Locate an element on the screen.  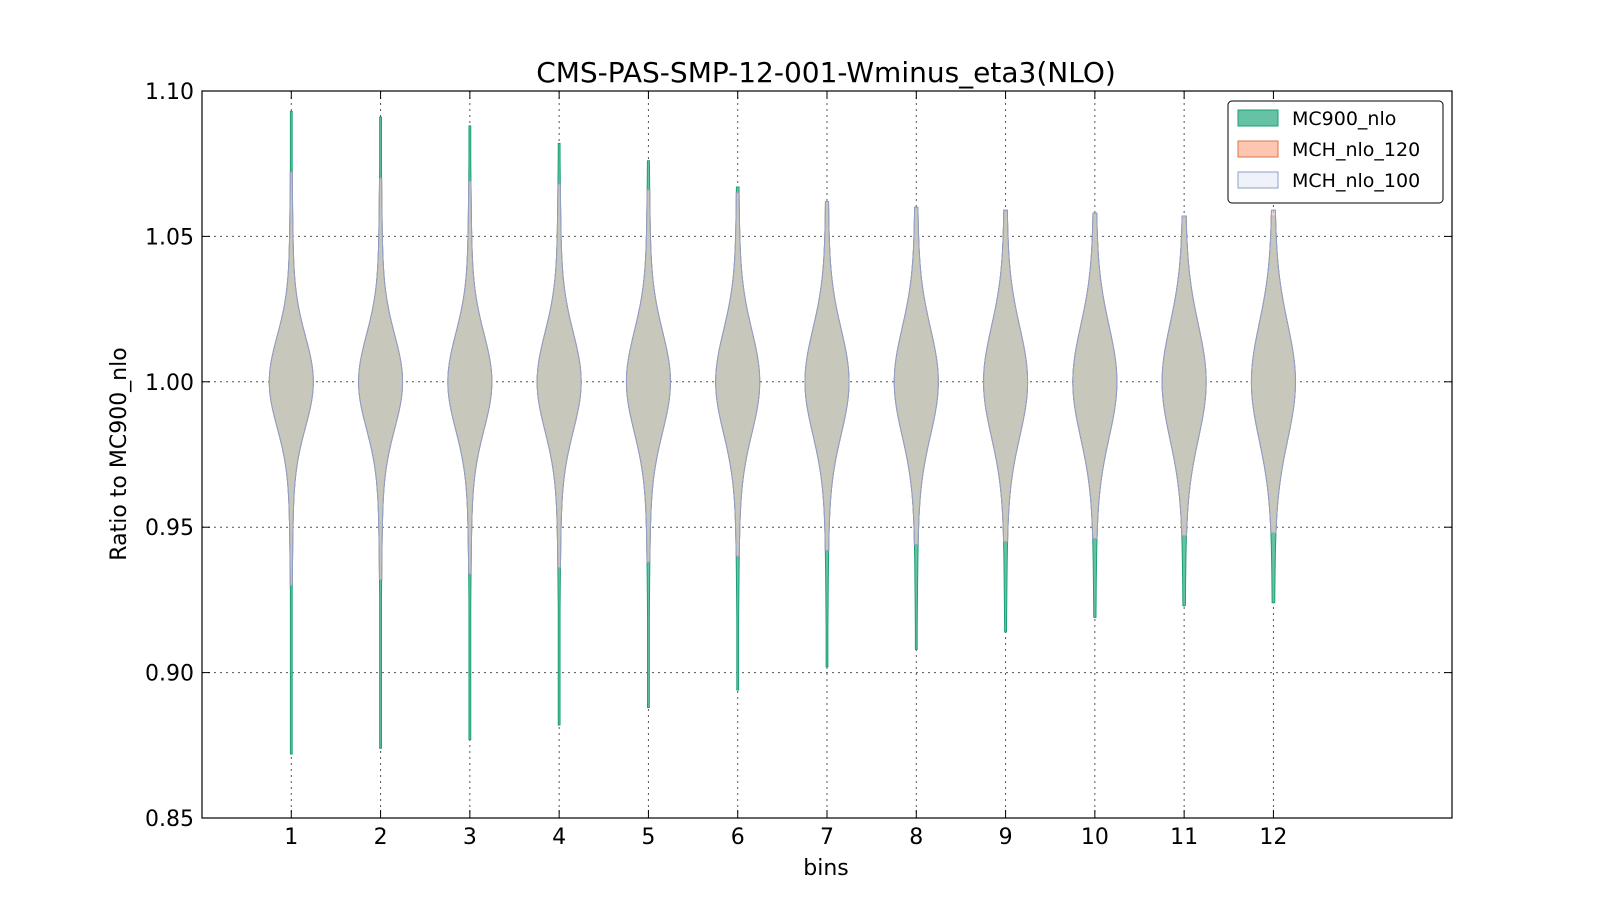
legend: MC900_nlo MCH_nlo_120 MCH_nlo_100 is located at coordinates (1335, 152).